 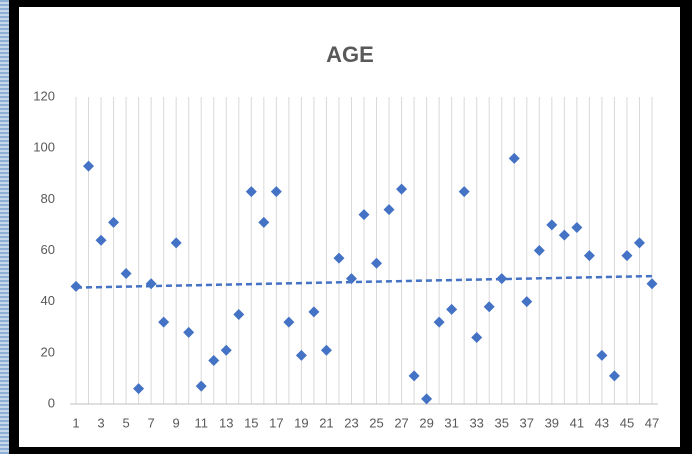 I want to click on x-tick-label: 25, so click(x=376, y=422).